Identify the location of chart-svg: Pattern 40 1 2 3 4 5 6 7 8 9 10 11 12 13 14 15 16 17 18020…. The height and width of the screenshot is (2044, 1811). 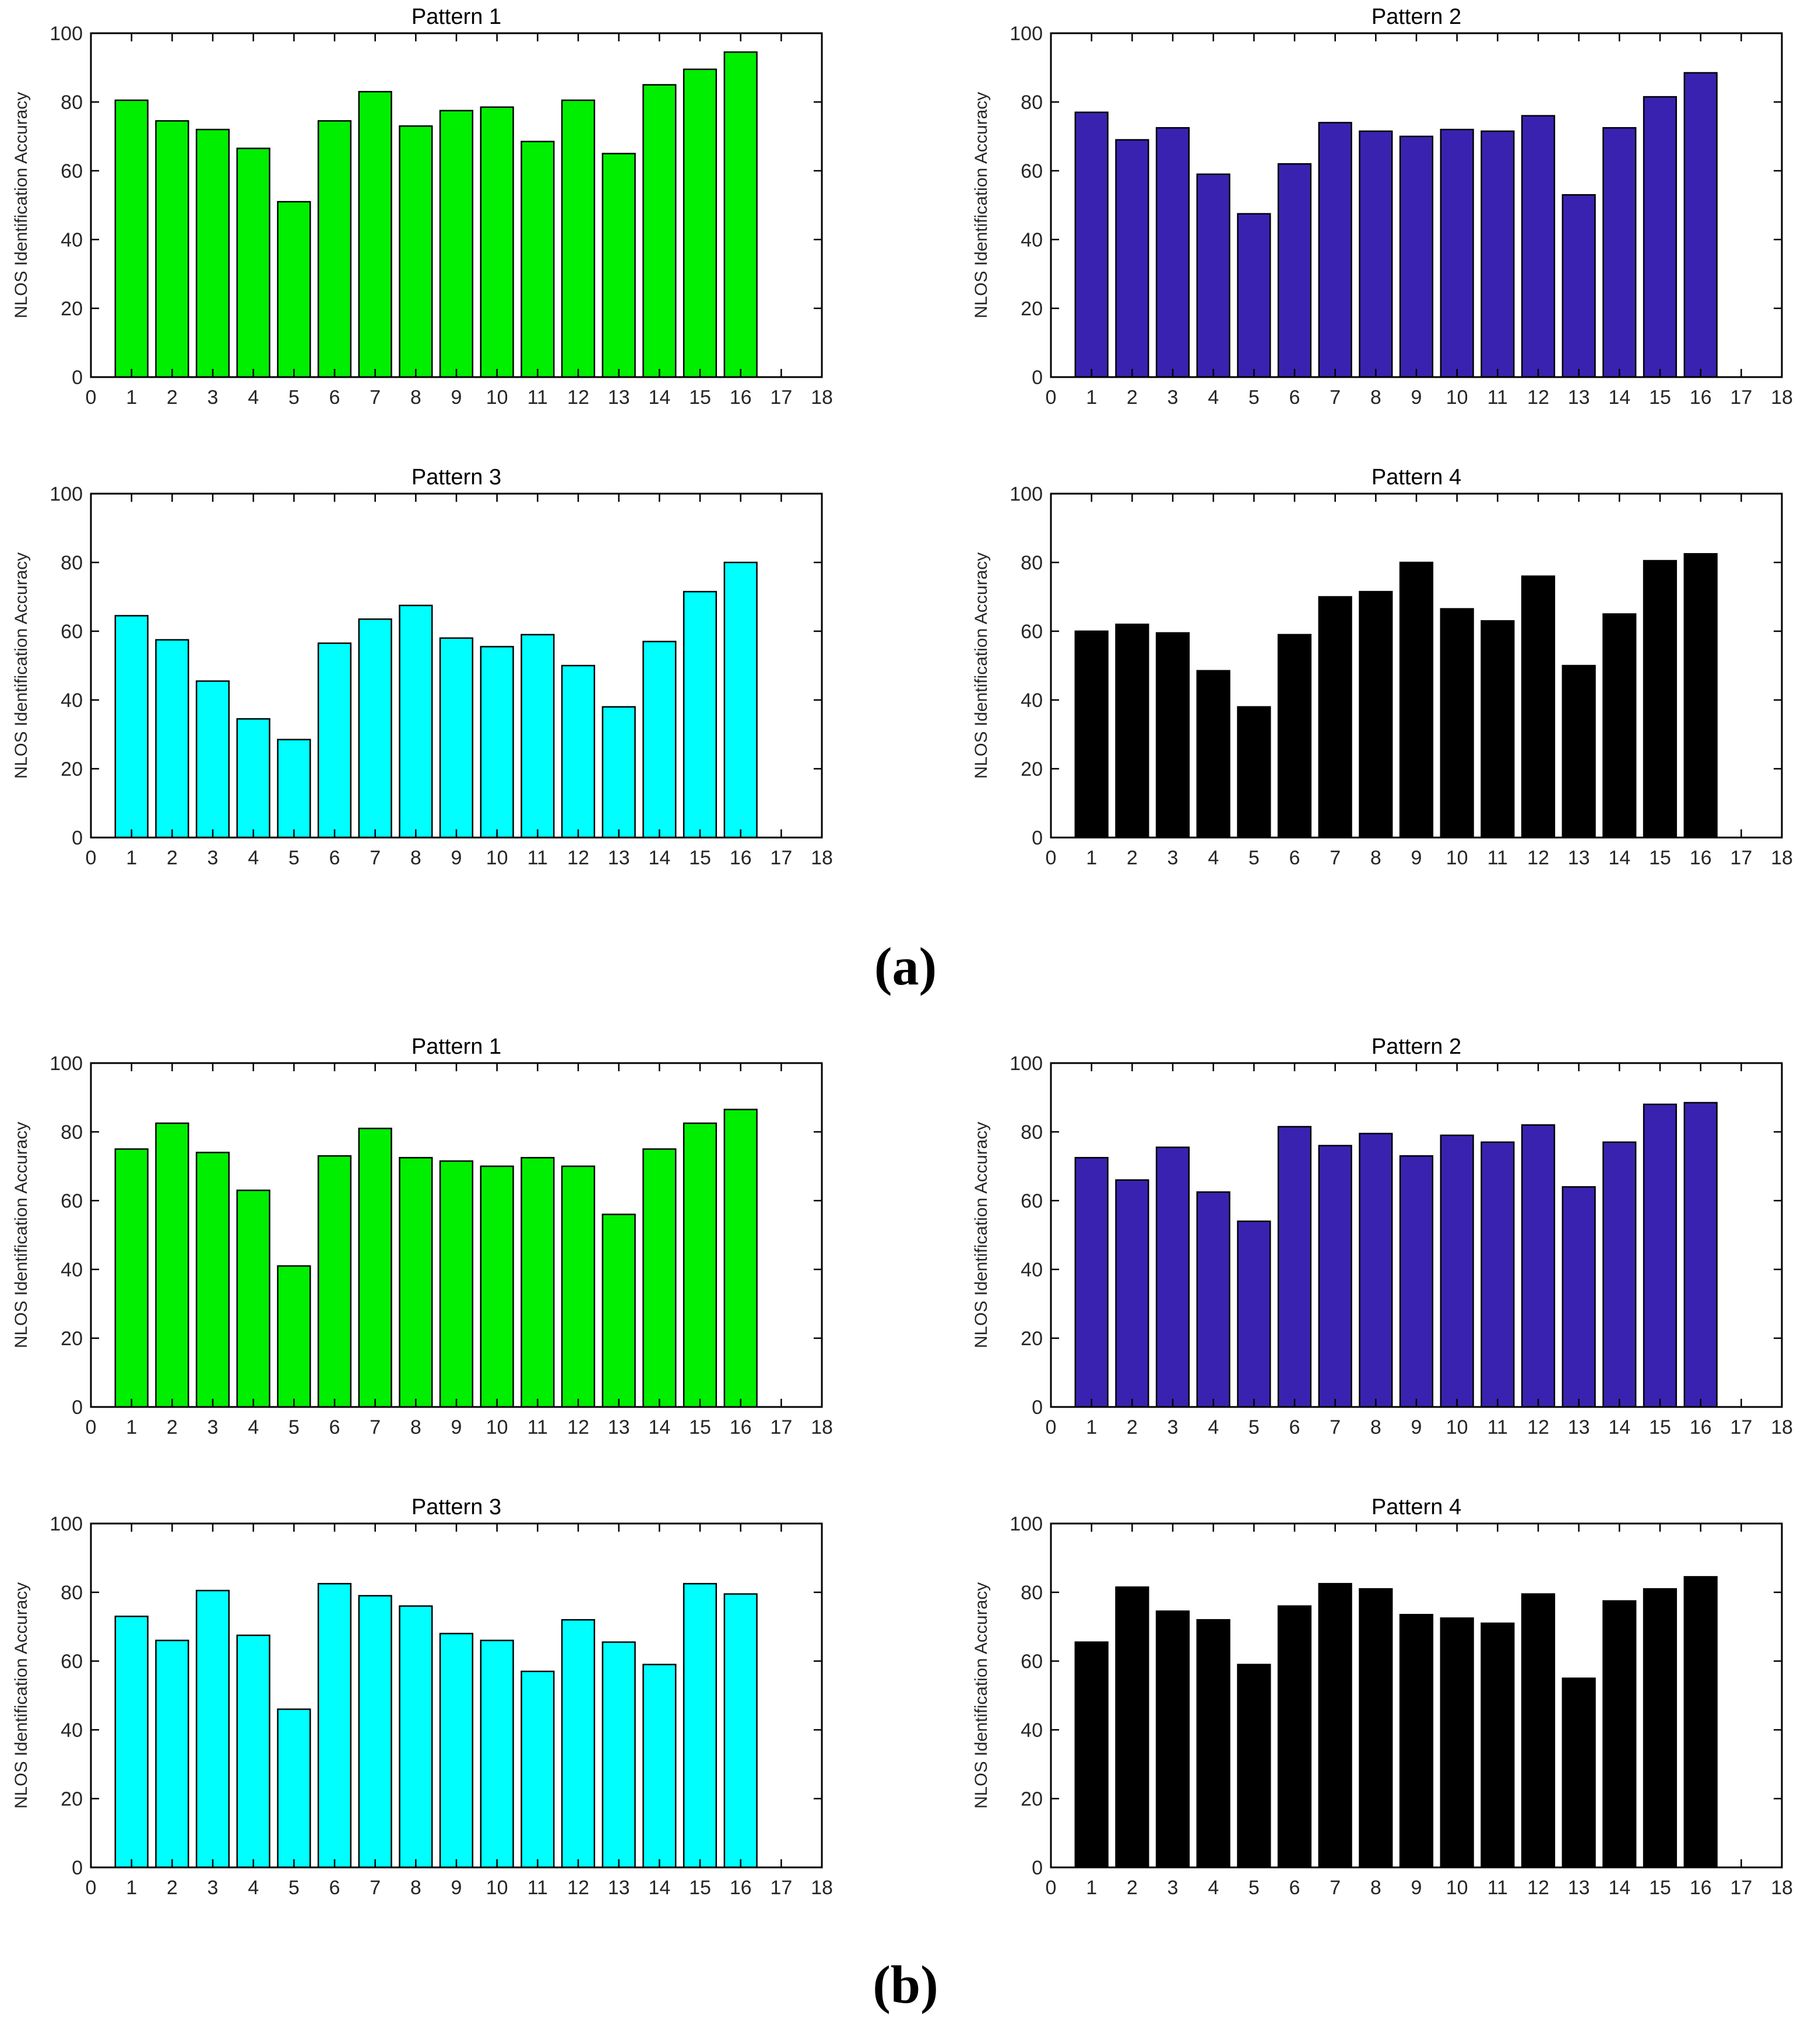
(1382, 1697).